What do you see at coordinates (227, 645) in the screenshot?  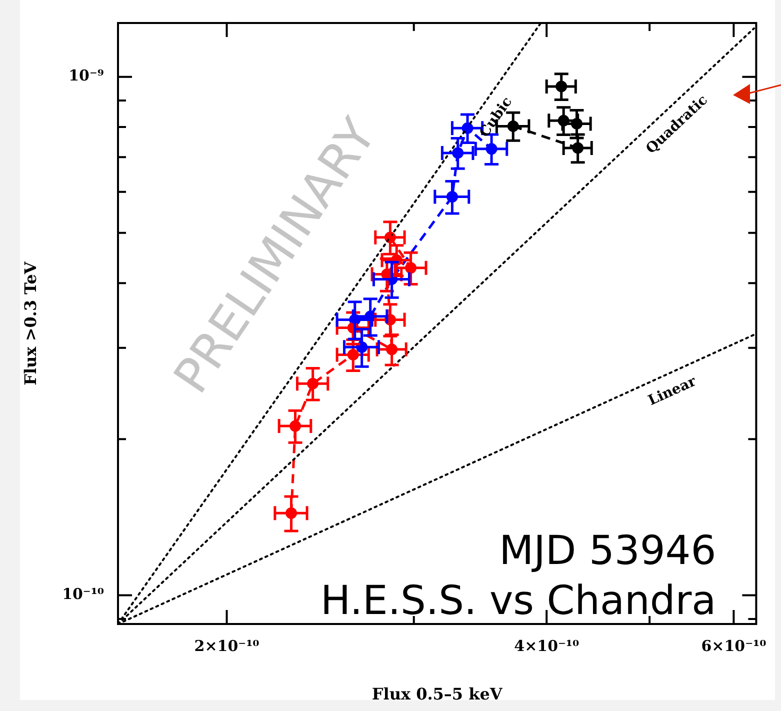 I see `x-tick-label: 2×10⁻¹⁰` at bounding box center [227, 645].